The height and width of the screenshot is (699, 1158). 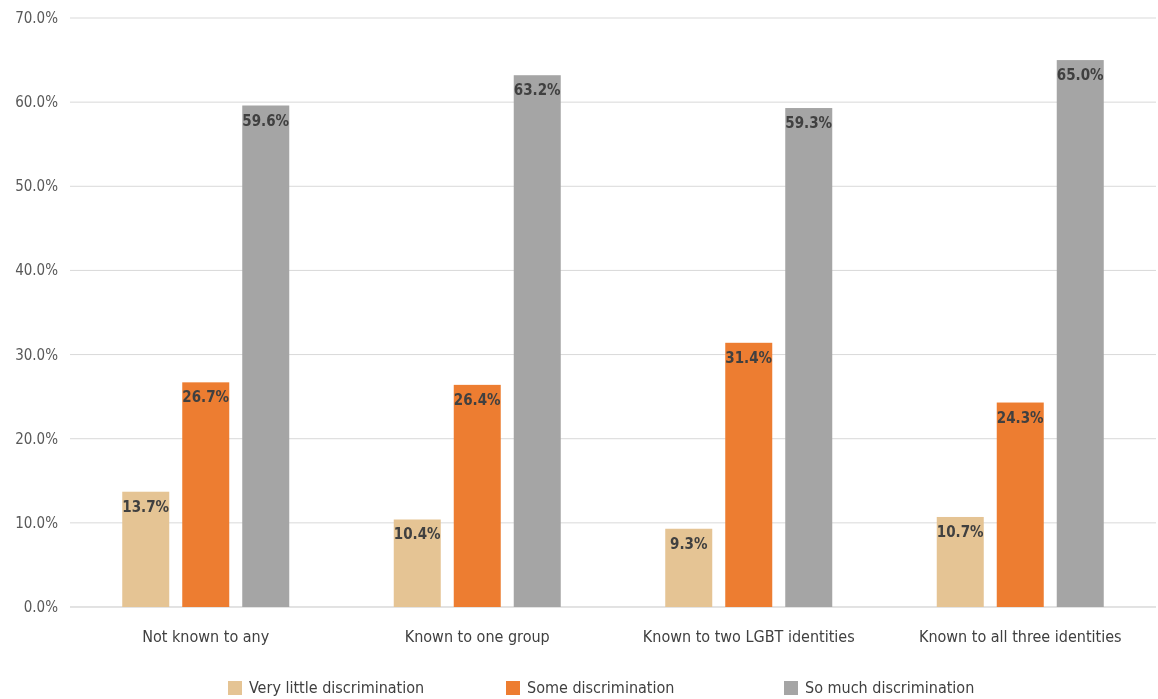 I want to click on y-tick-label: 60.0%, so click(x=37, y=102).